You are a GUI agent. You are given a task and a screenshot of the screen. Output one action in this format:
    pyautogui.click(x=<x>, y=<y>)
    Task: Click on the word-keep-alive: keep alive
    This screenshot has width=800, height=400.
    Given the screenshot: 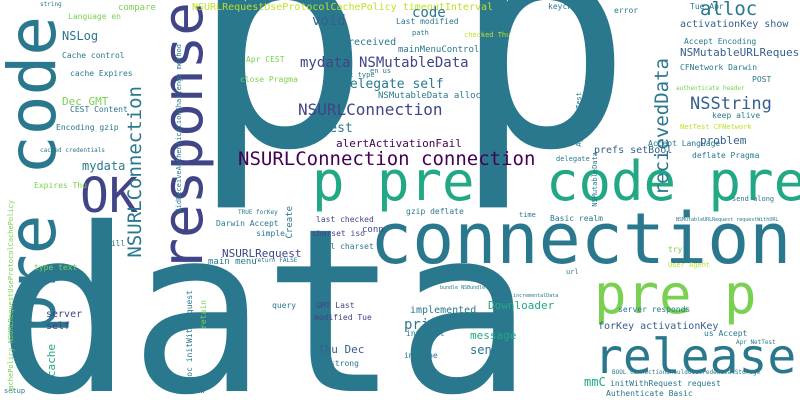 What is the action you would take?
    pyautogui.click(x=736, y=116)
    